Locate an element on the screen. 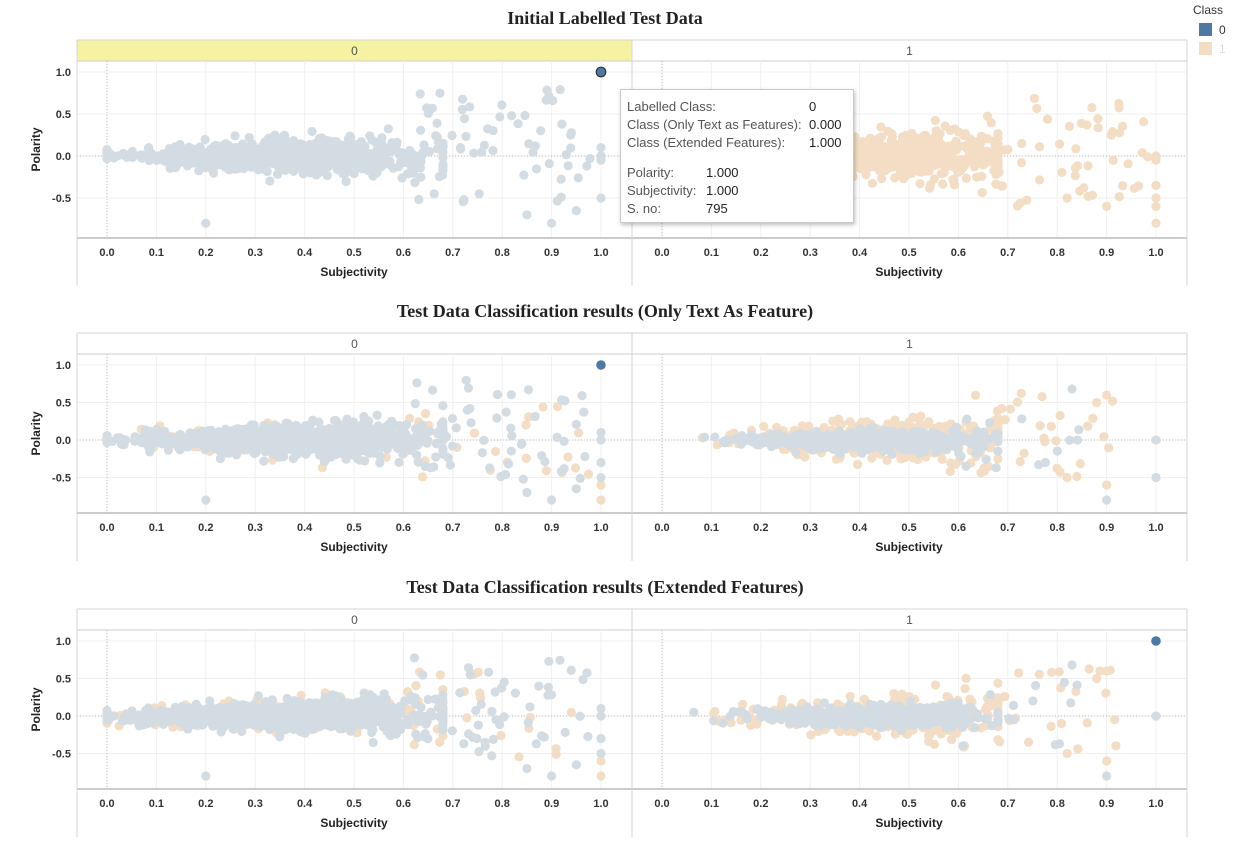  x-tick-label: 0.0 is located at coordinates (106, 528).